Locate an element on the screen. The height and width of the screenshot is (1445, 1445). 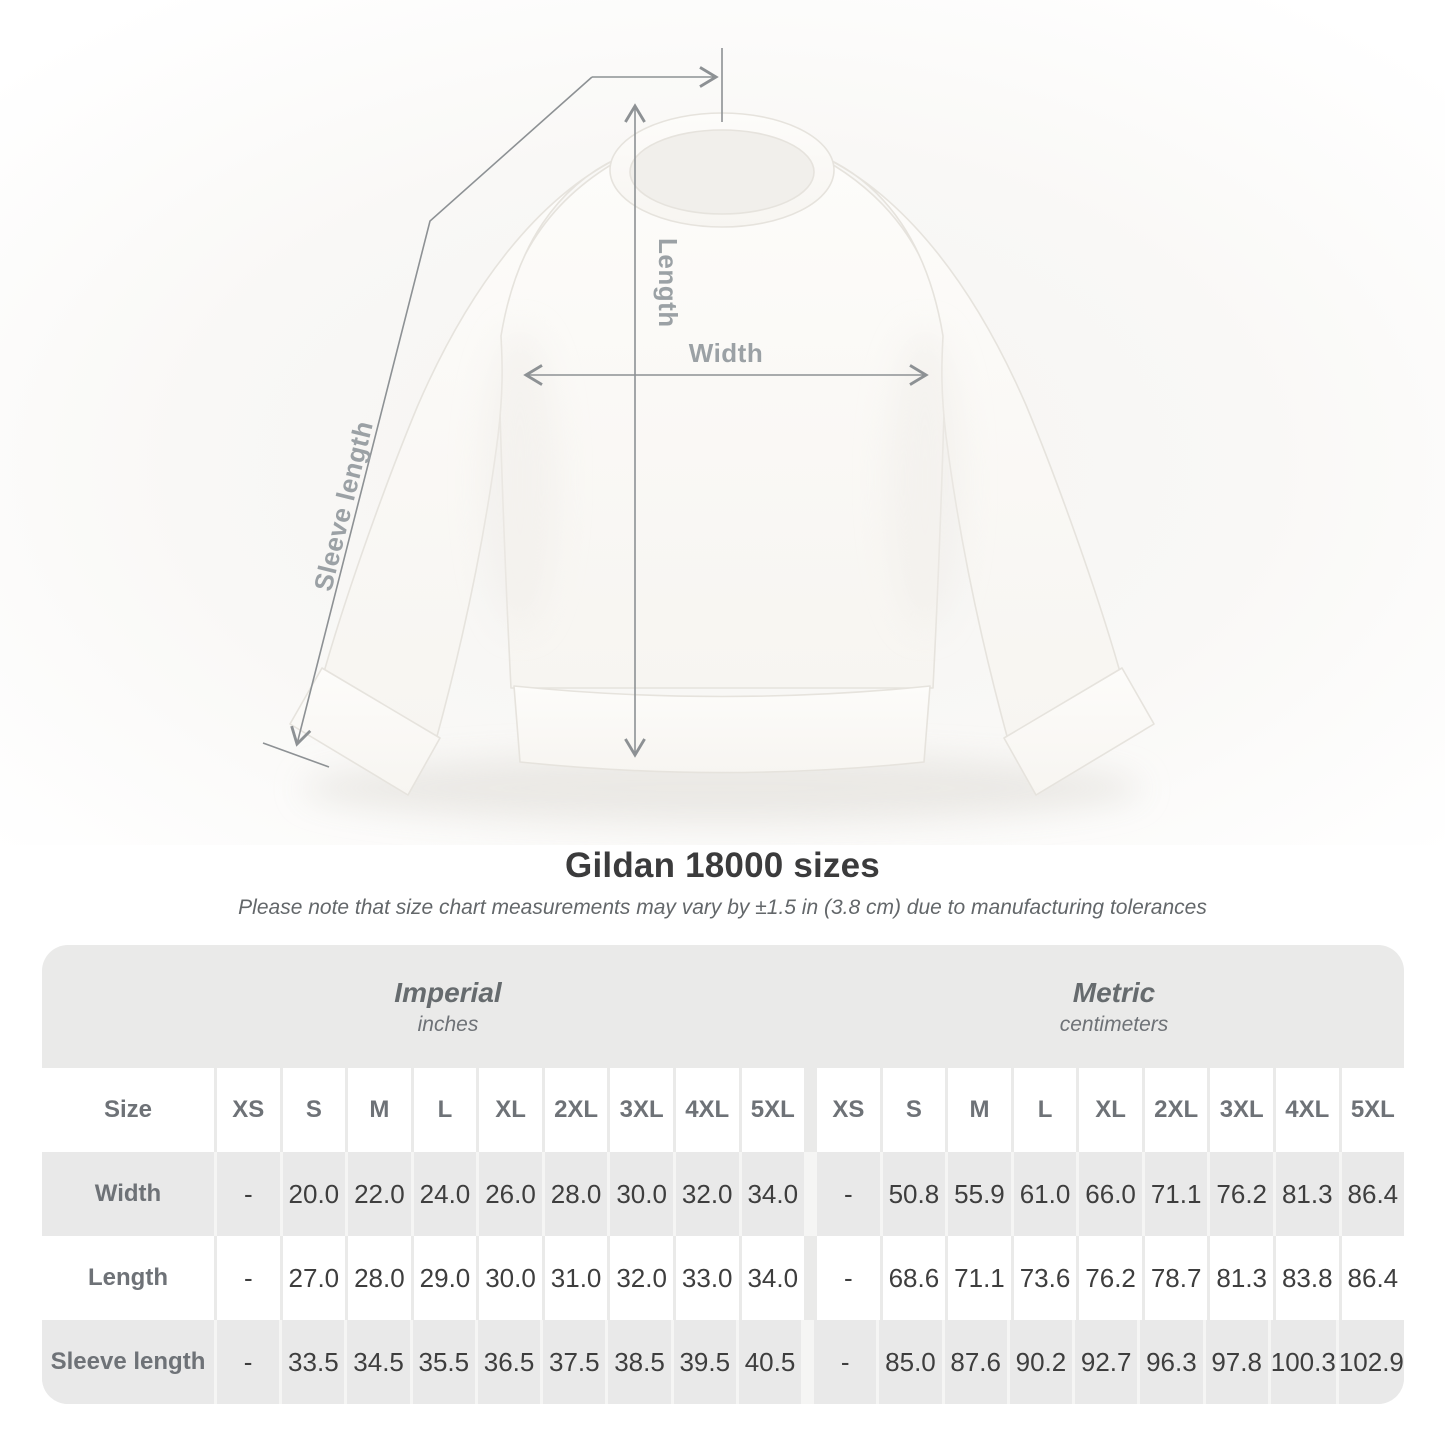
size-value-cell: 97.8 is located at coordinates (1235, 1362).